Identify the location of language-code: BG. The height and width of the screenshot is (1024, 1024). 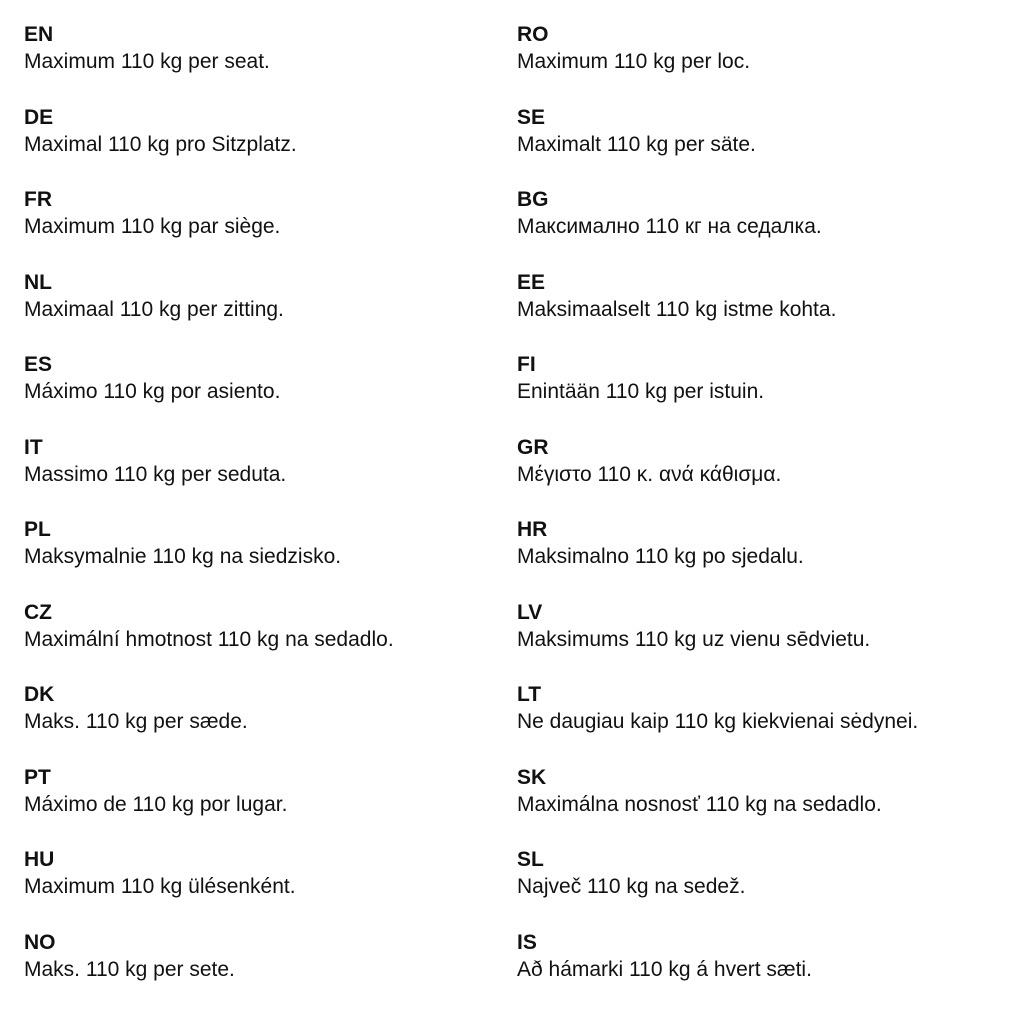
(533, 199).